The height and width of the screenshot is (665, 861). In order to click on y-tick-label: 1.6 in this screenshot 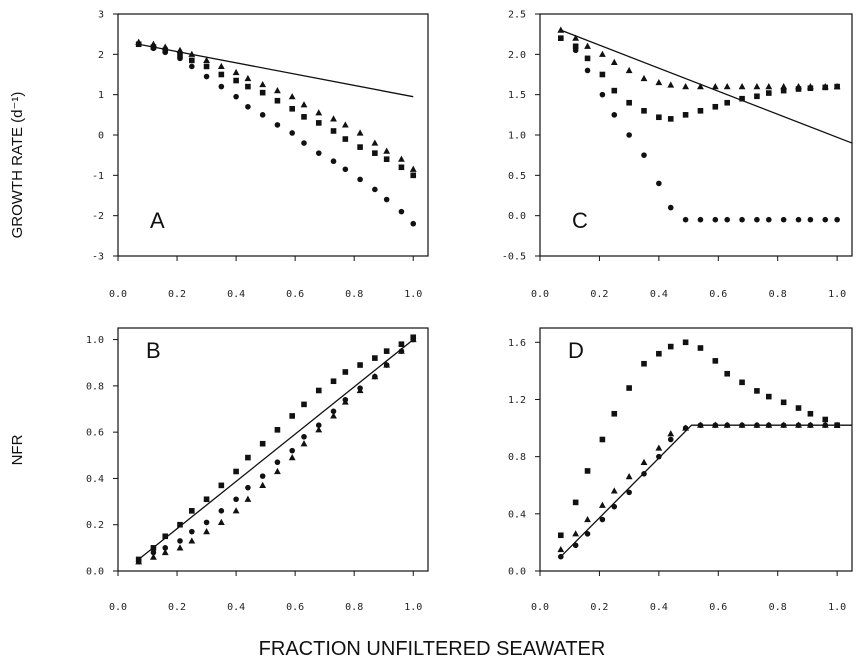, I will do `click(517, 343)`.